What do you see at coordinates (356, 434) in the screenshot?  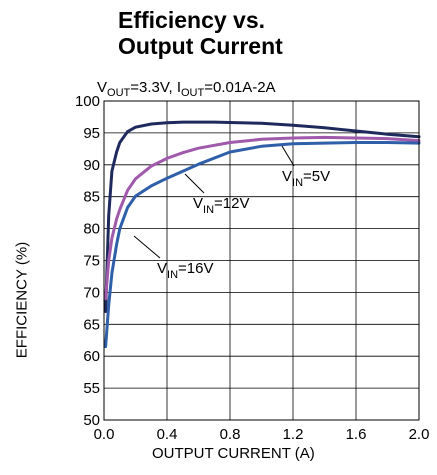 I see `x-tick-label: 1.6` at bounding box center [356, 434].